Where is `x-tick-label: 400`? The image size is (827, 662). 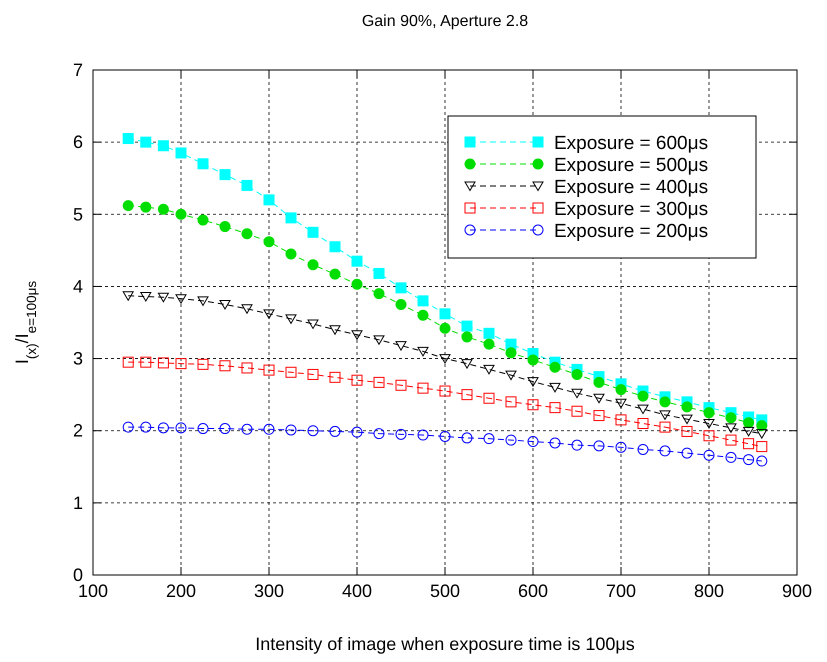
x-tick-label: 400 is located at coordinates (357, 591).